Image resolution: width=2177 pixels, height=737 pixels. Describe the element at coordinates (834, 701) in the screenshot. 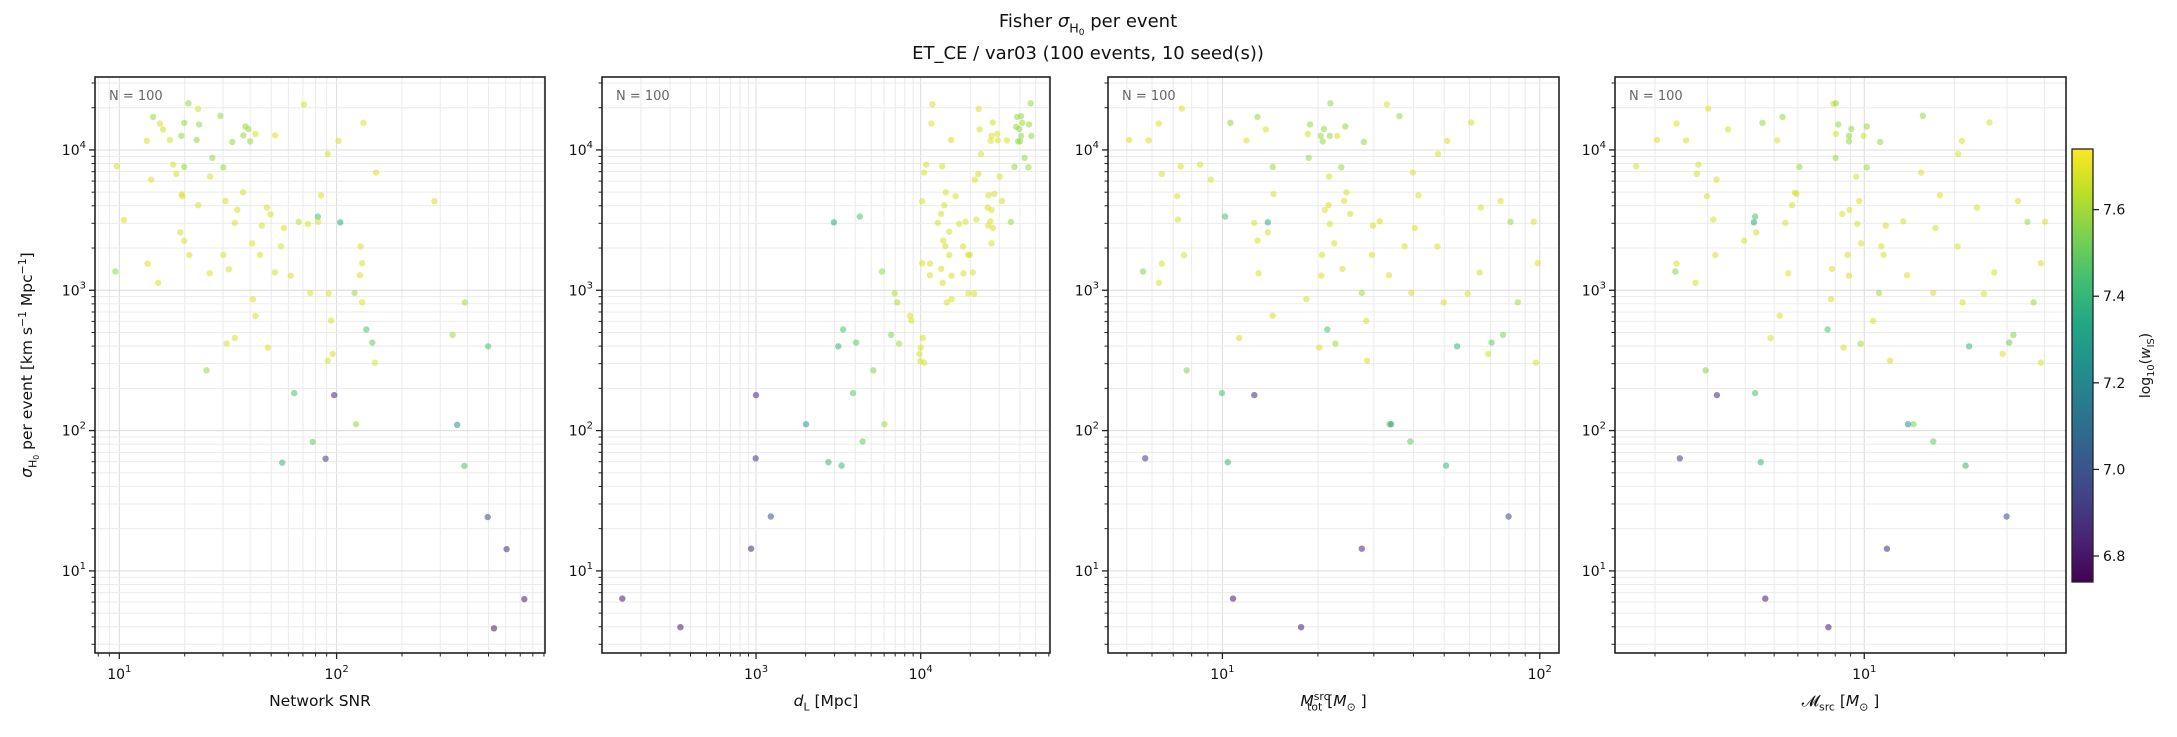

I see `label-part: [Mpc]` at that location.